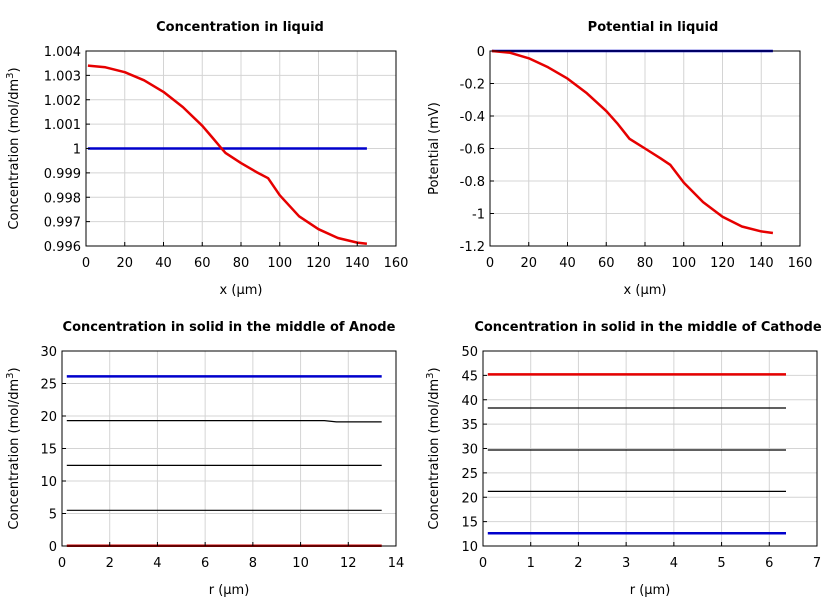 This screenshot has width=840, height=600. What do you see at coordinates (653, 27) in the screenshot?
I see `chart-title: Potential in liquid` at bounding box center [653, 27].